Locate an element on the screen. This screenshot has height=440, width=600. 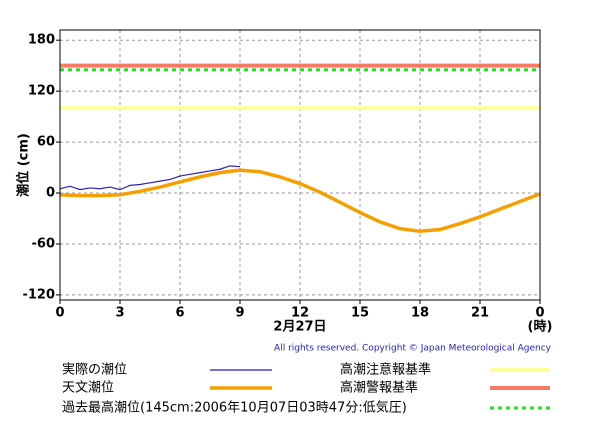
legend-label: 実際の潮位 is located at coordinates (94, 370).